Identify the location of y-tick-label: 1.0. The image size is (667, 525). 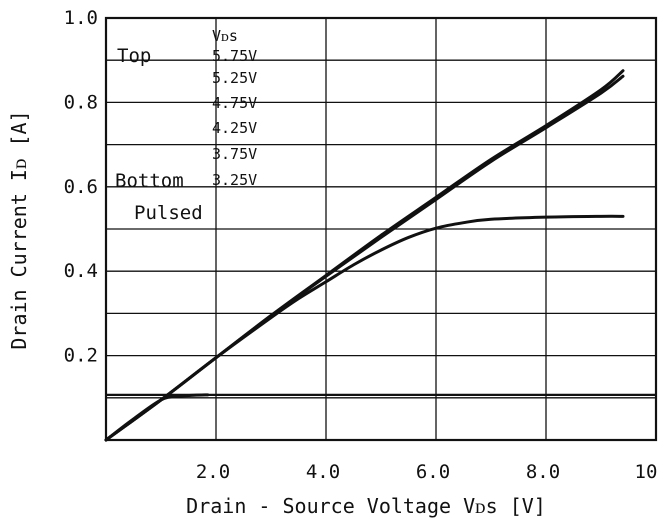
(81, 18).